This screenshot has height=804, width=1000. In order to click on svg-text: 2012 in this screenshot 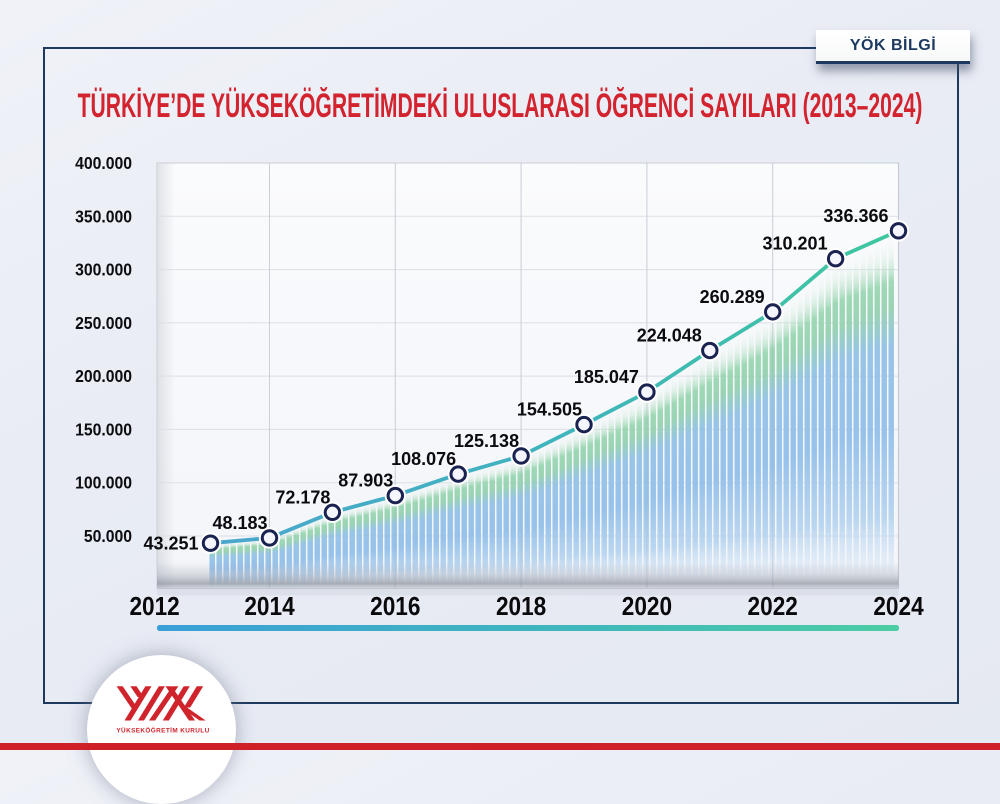, I will do `click(154, 607)`.